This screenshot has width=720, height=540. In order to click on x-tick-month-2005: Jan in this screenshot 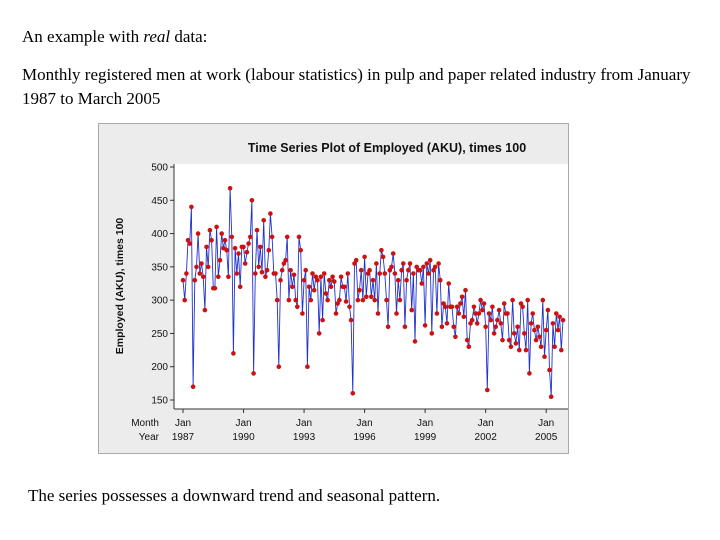, I will do `click(546, 423)`.